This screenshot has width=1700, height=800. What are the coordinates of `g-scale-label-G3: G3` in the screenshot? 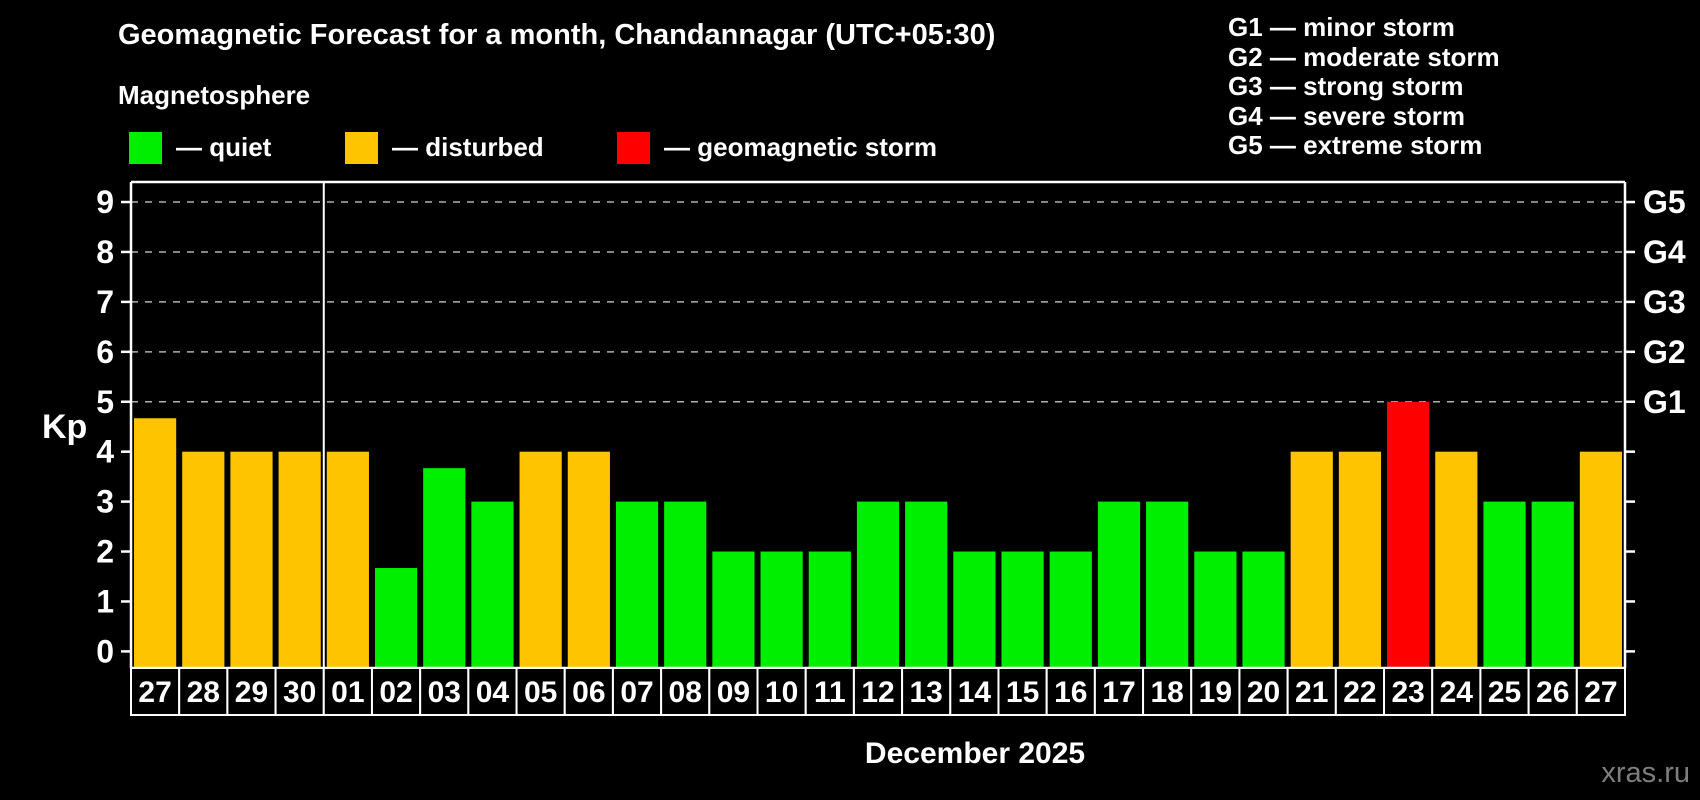 It's located at (1664, 302).